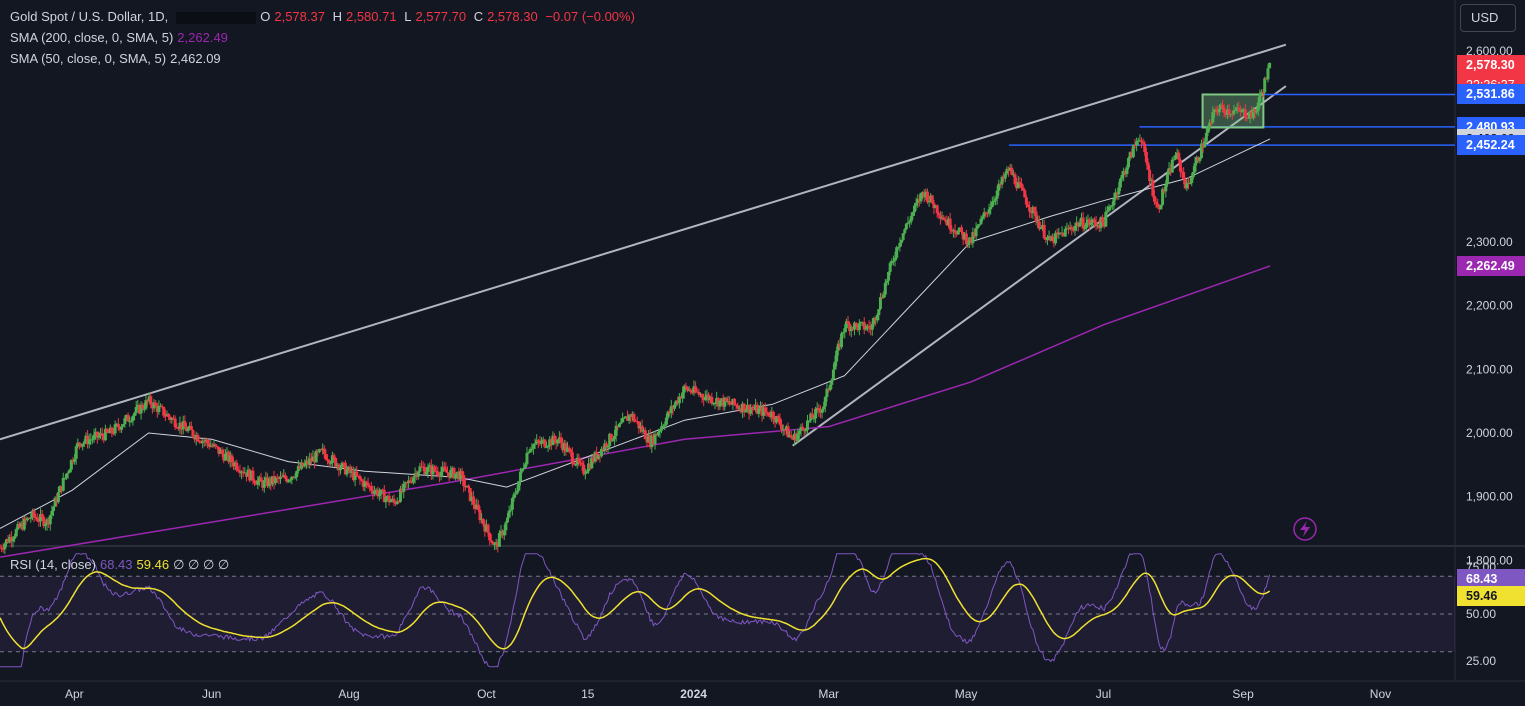 This screenshot has width=1525, height=706. Describe the element at coordinates (486, 694) in the screenshot. I see `x-tick-label: Oct` at that location.